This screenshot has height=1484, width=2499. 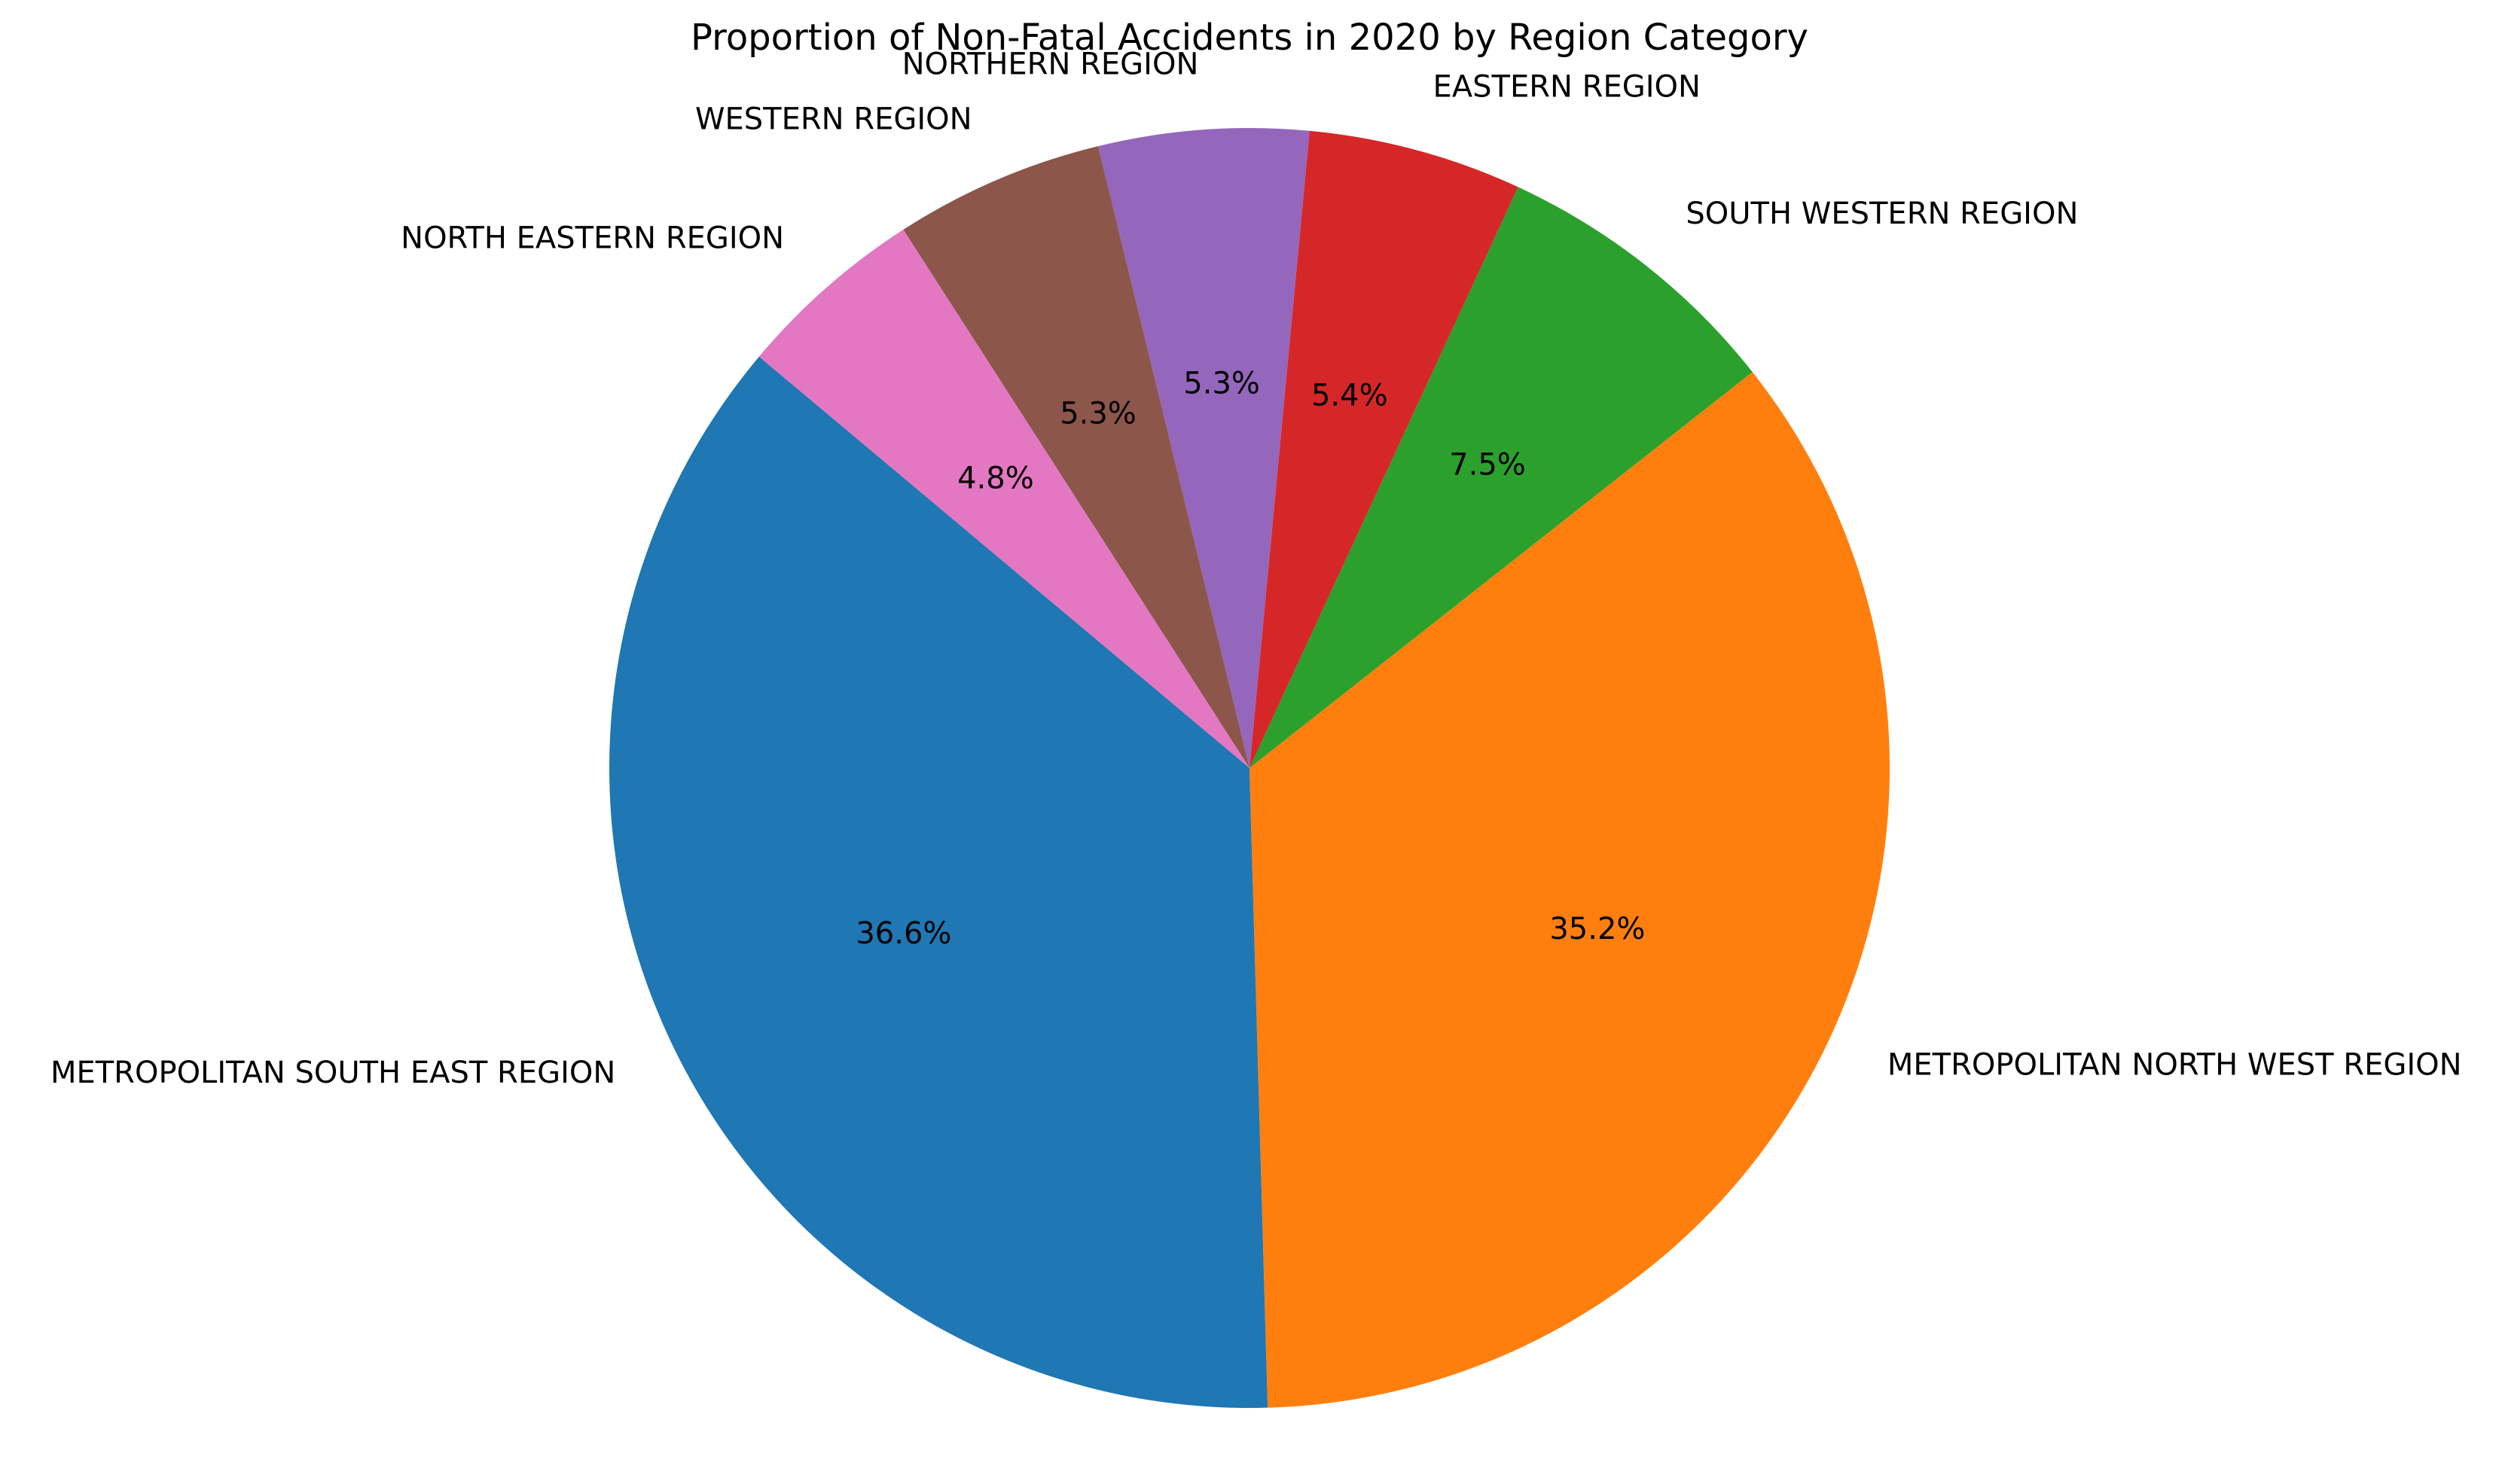 What do you see at coordinates (592, 238) in the screenshot?
I see `slice-label: NORTH EASTERN REGION` at bounding box center [592, 238].